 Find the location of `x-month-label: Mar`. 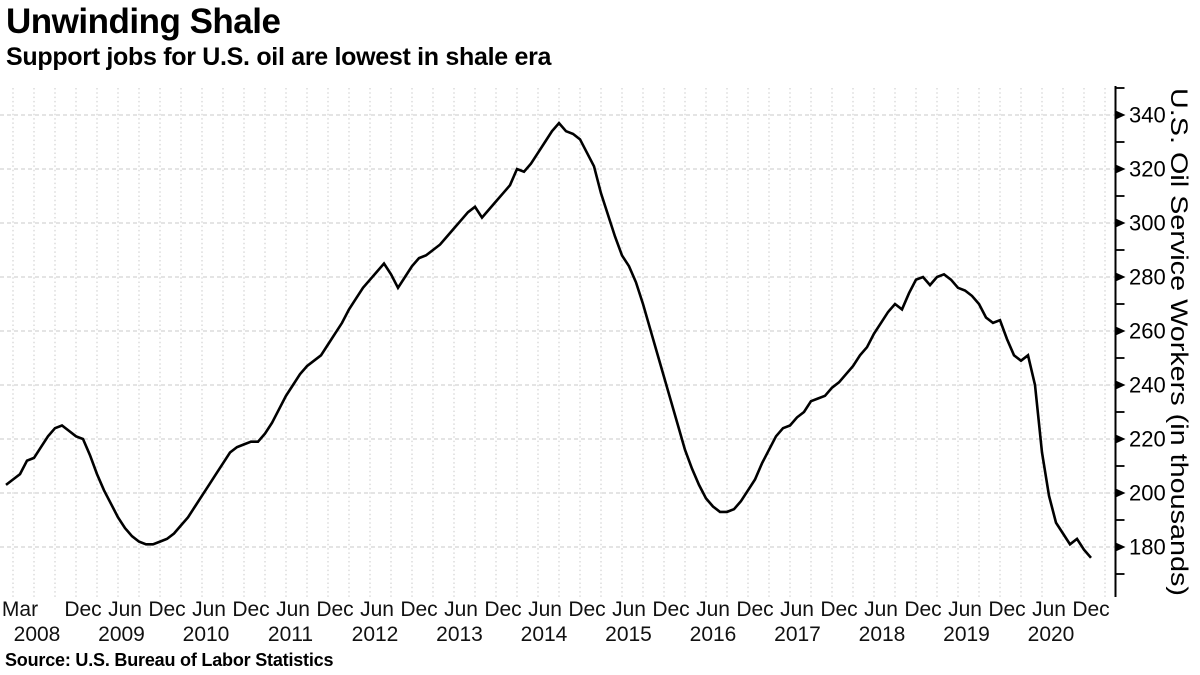

x-month-label: Mar is located at coordinates (20, 609).